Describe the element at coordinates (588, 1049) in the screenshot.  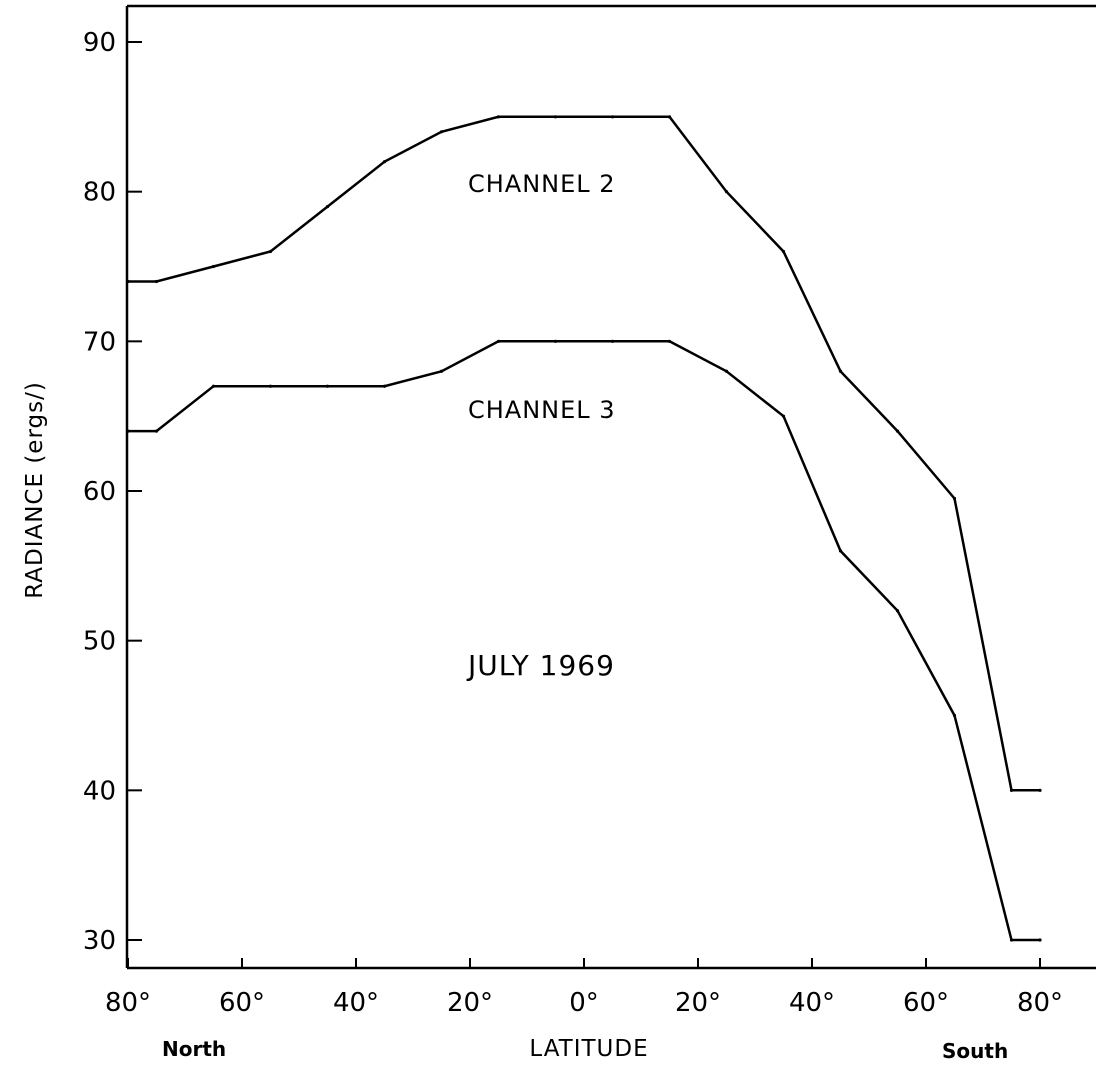
I see `x-axis-title: LATITUDE` at that location.